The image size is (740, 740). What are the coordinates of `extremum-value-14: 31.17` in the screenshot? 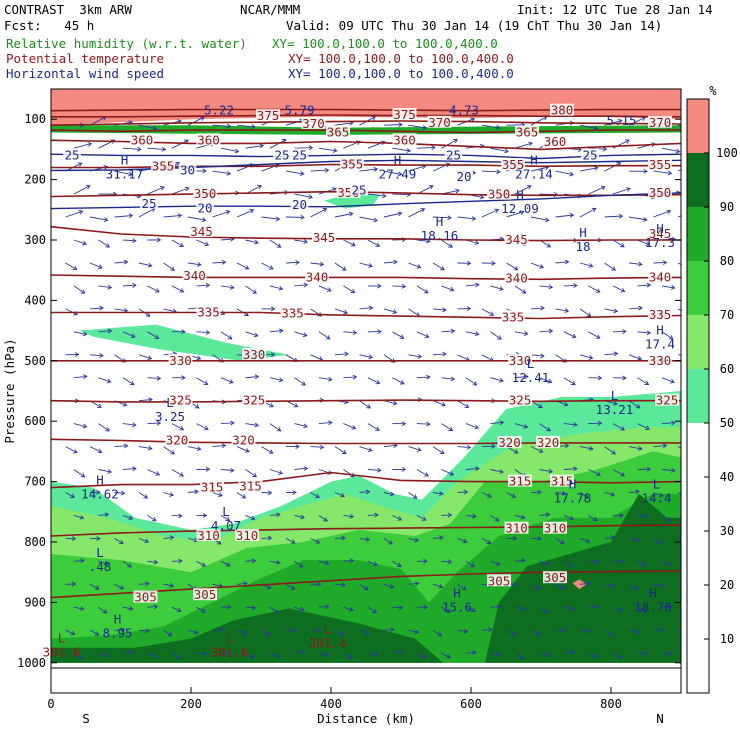 It's located at (125, 173).